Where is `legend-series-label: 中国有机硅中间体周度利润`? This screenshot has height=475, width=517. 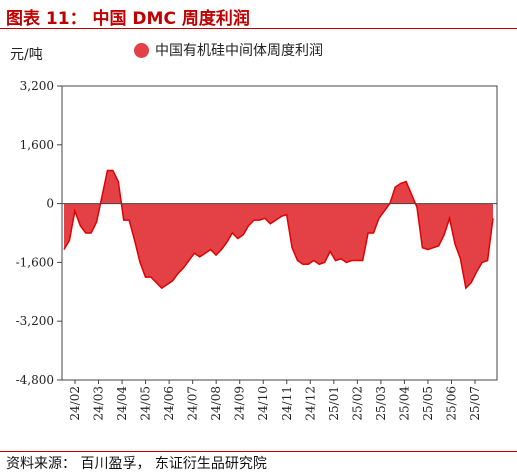
legend-series-label: 中国有机硅中间体周度利润 is located at coordinates (239, 51).